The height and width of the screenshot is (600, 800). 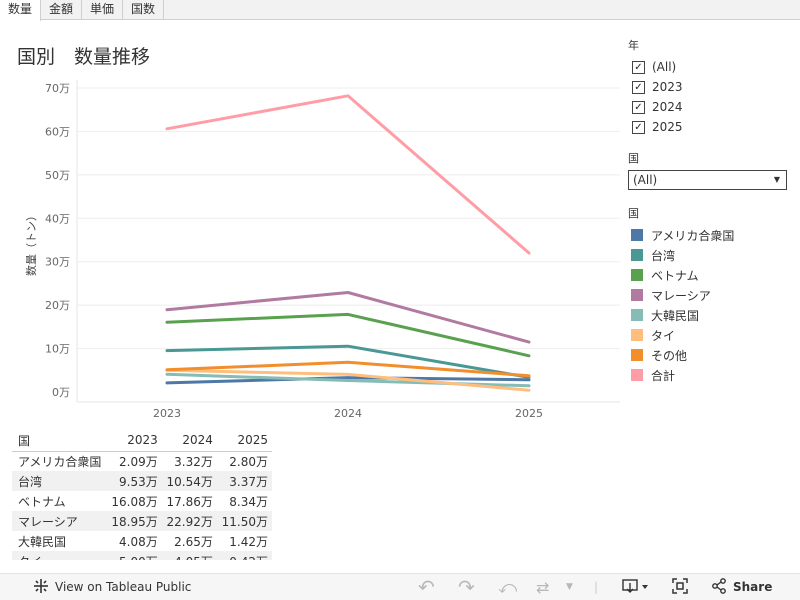 I want to click on legend-item: ベトナム, so click(x=681, y=275).